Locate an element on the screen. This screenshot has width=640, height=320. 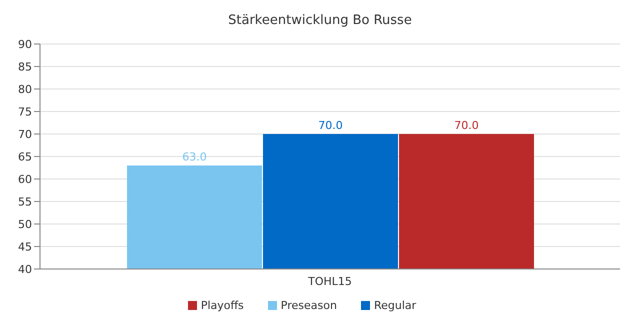
data-label: 63.0 is located at coordinates (194, 157).